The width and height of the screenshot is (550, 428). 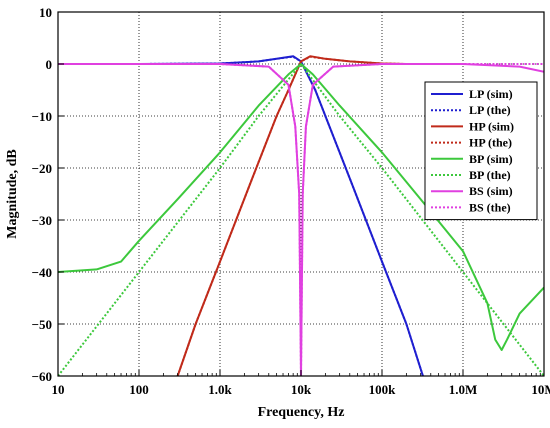 I want to click on y-axis-title: Magnitude, dB, so click(x=12, y=193).